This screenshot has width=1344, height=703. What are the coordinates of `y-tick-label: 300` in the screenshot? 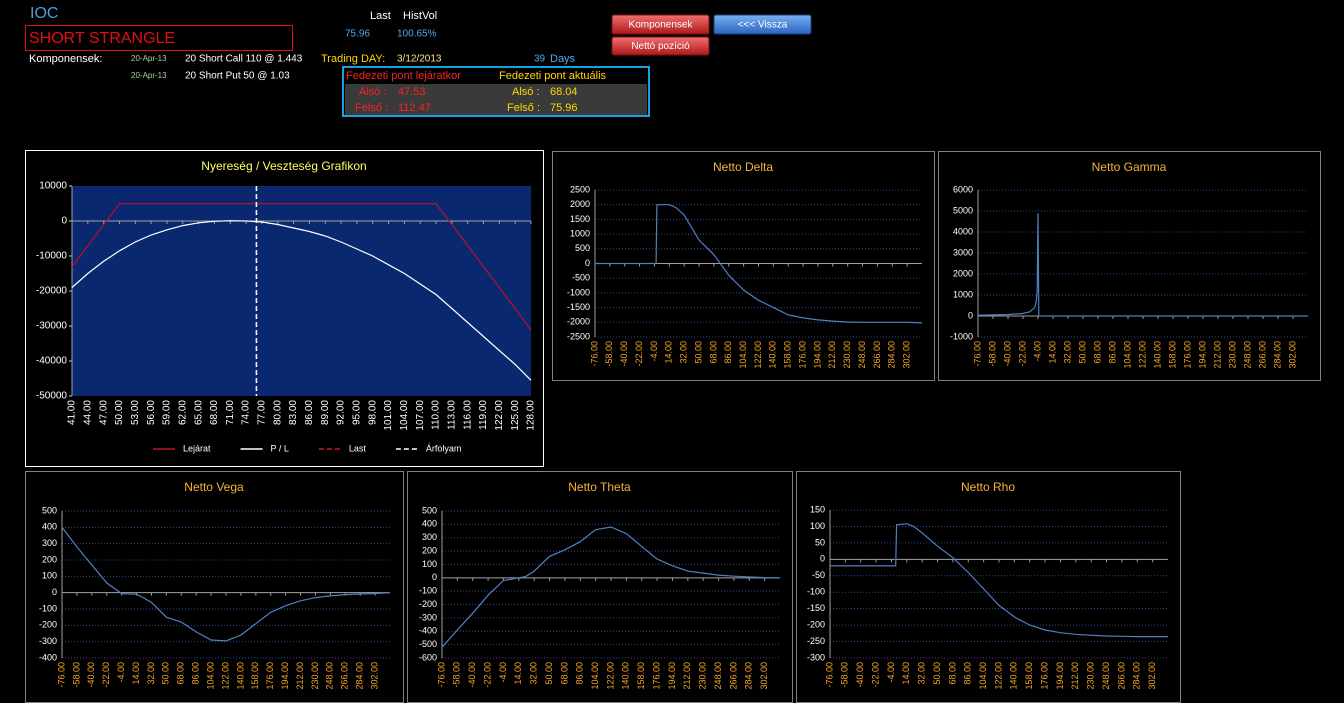 It's located at (429, 537).